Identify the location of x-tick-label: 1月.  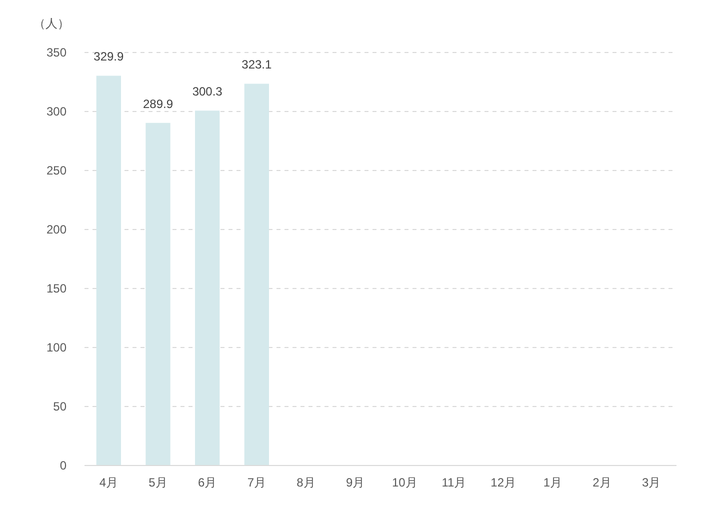
(552, 483).